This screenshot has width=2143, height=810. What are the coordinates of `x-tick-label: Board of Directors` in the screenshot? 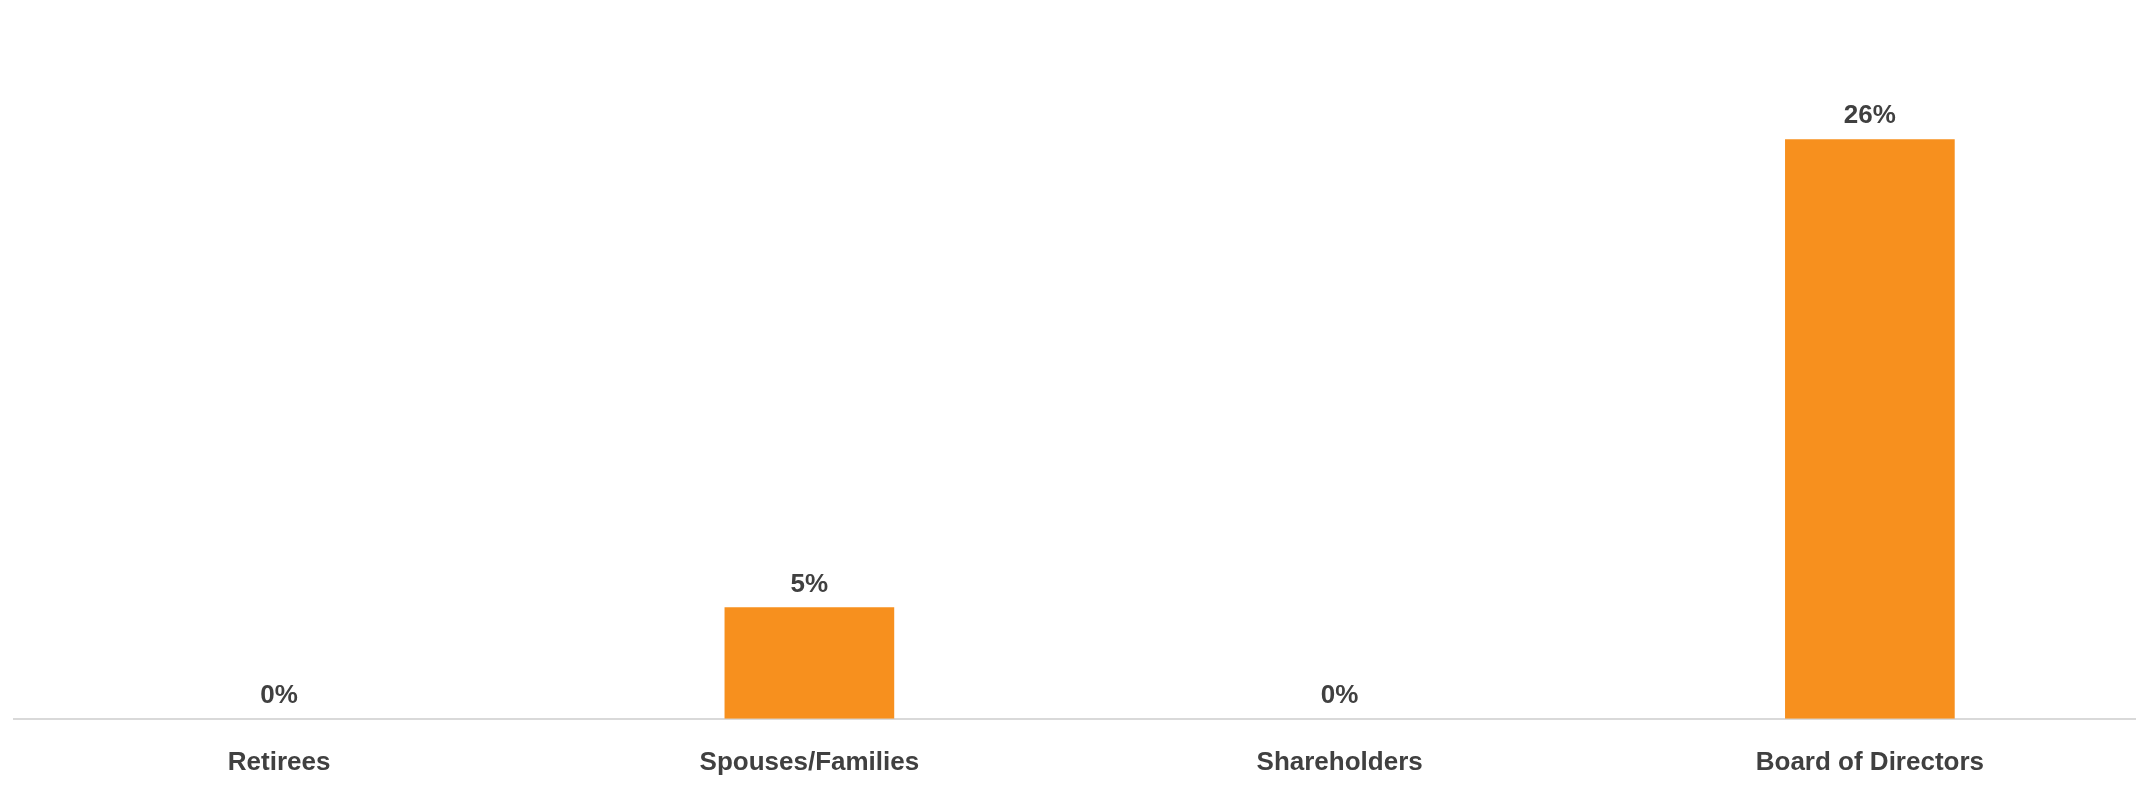 It's located at (1870, 760).